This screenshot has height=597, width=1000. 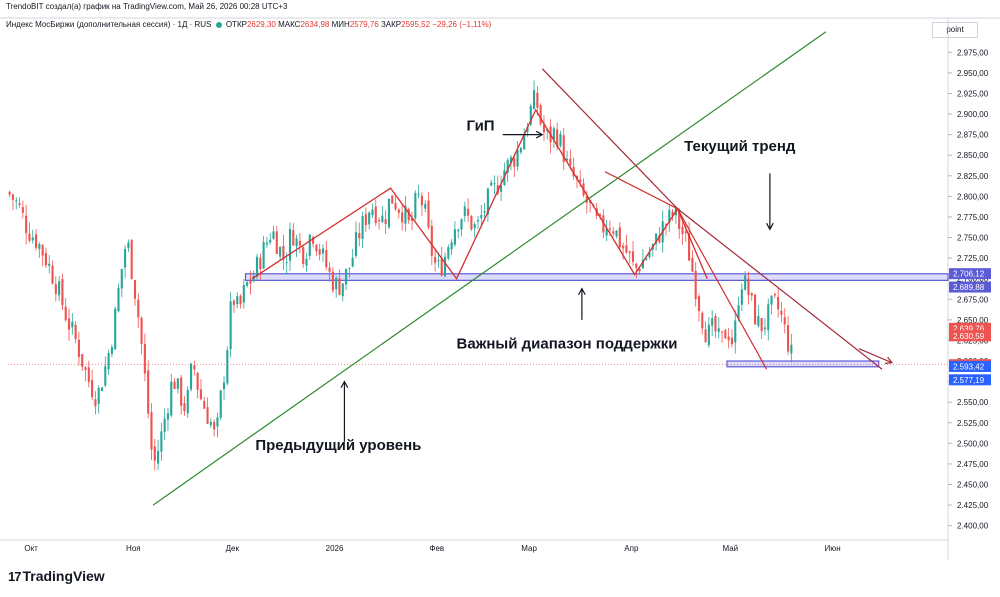 I want to click on y-tick-label: 2.475,00, so click(x=973, y=464).